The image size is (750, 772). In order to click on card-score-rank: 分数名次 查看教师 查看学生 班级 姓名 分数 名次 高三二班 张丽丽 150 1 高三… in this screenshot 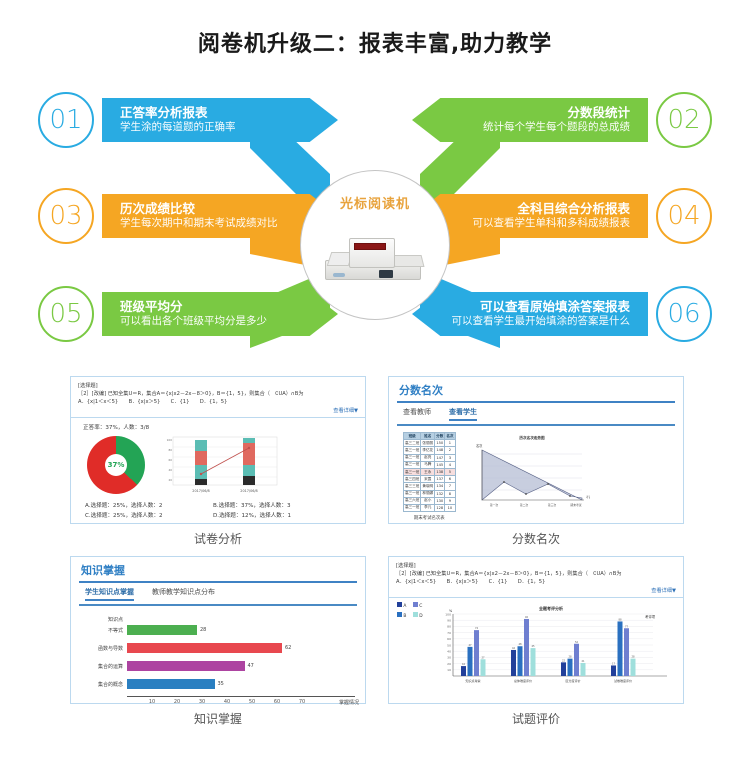, I will do `click(536, 450)`.